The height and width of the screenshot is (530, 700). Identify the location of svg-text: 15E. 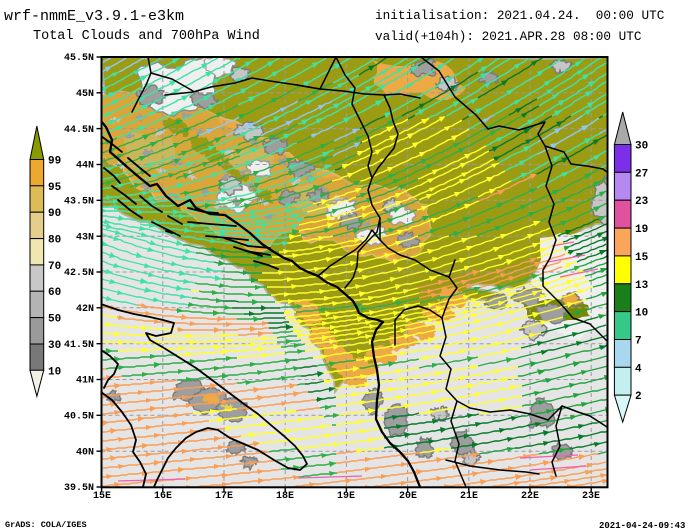
(102, 496).